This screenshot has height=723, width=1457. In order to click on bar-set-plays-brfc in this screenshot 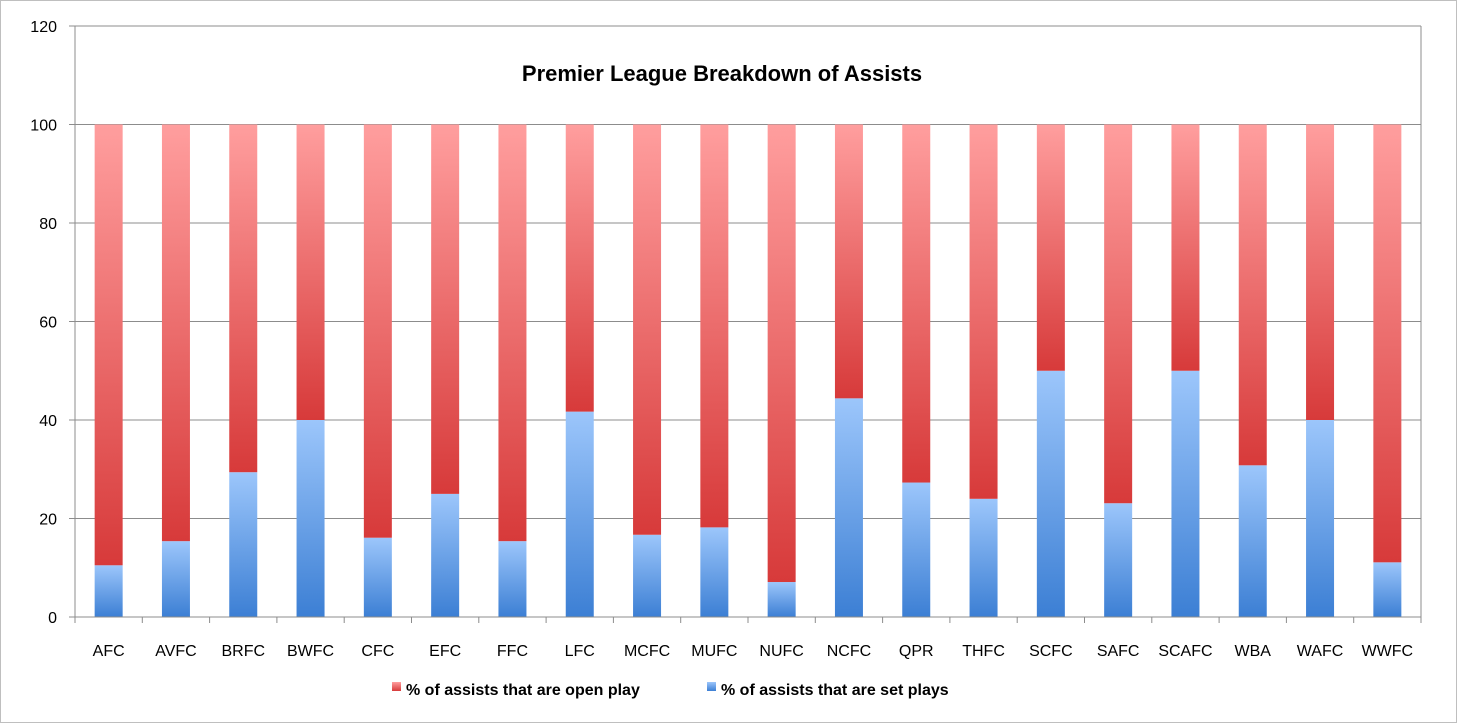, I will do `click(243, 544)`.